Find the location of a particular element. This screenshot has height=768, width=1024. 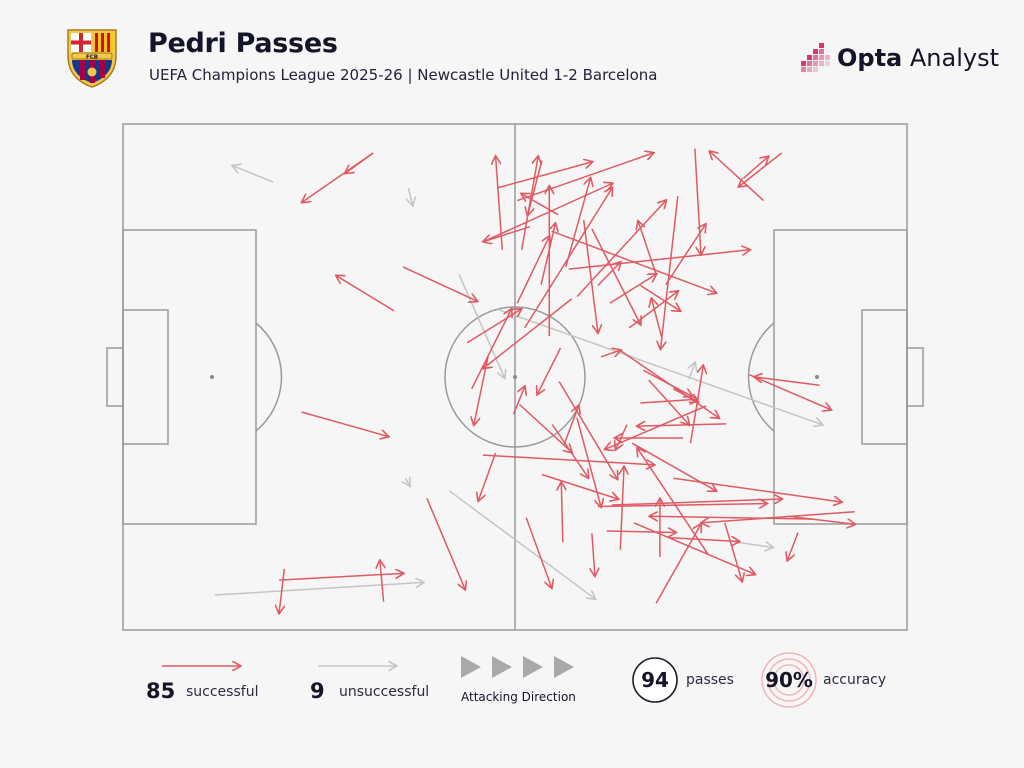

unsuccessful-label: unsuccessful is located at coordinates (384, 692).